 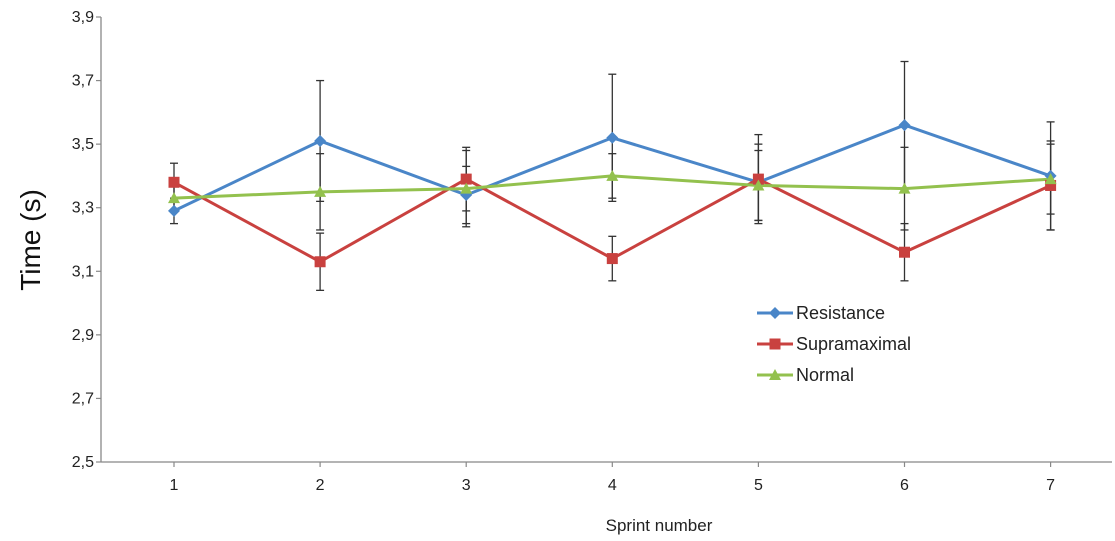 What do you see at coordinates (840, 313) in the screenshot?
I see `legend-label-resistance: Resistance` at bounding box center [840, 313].